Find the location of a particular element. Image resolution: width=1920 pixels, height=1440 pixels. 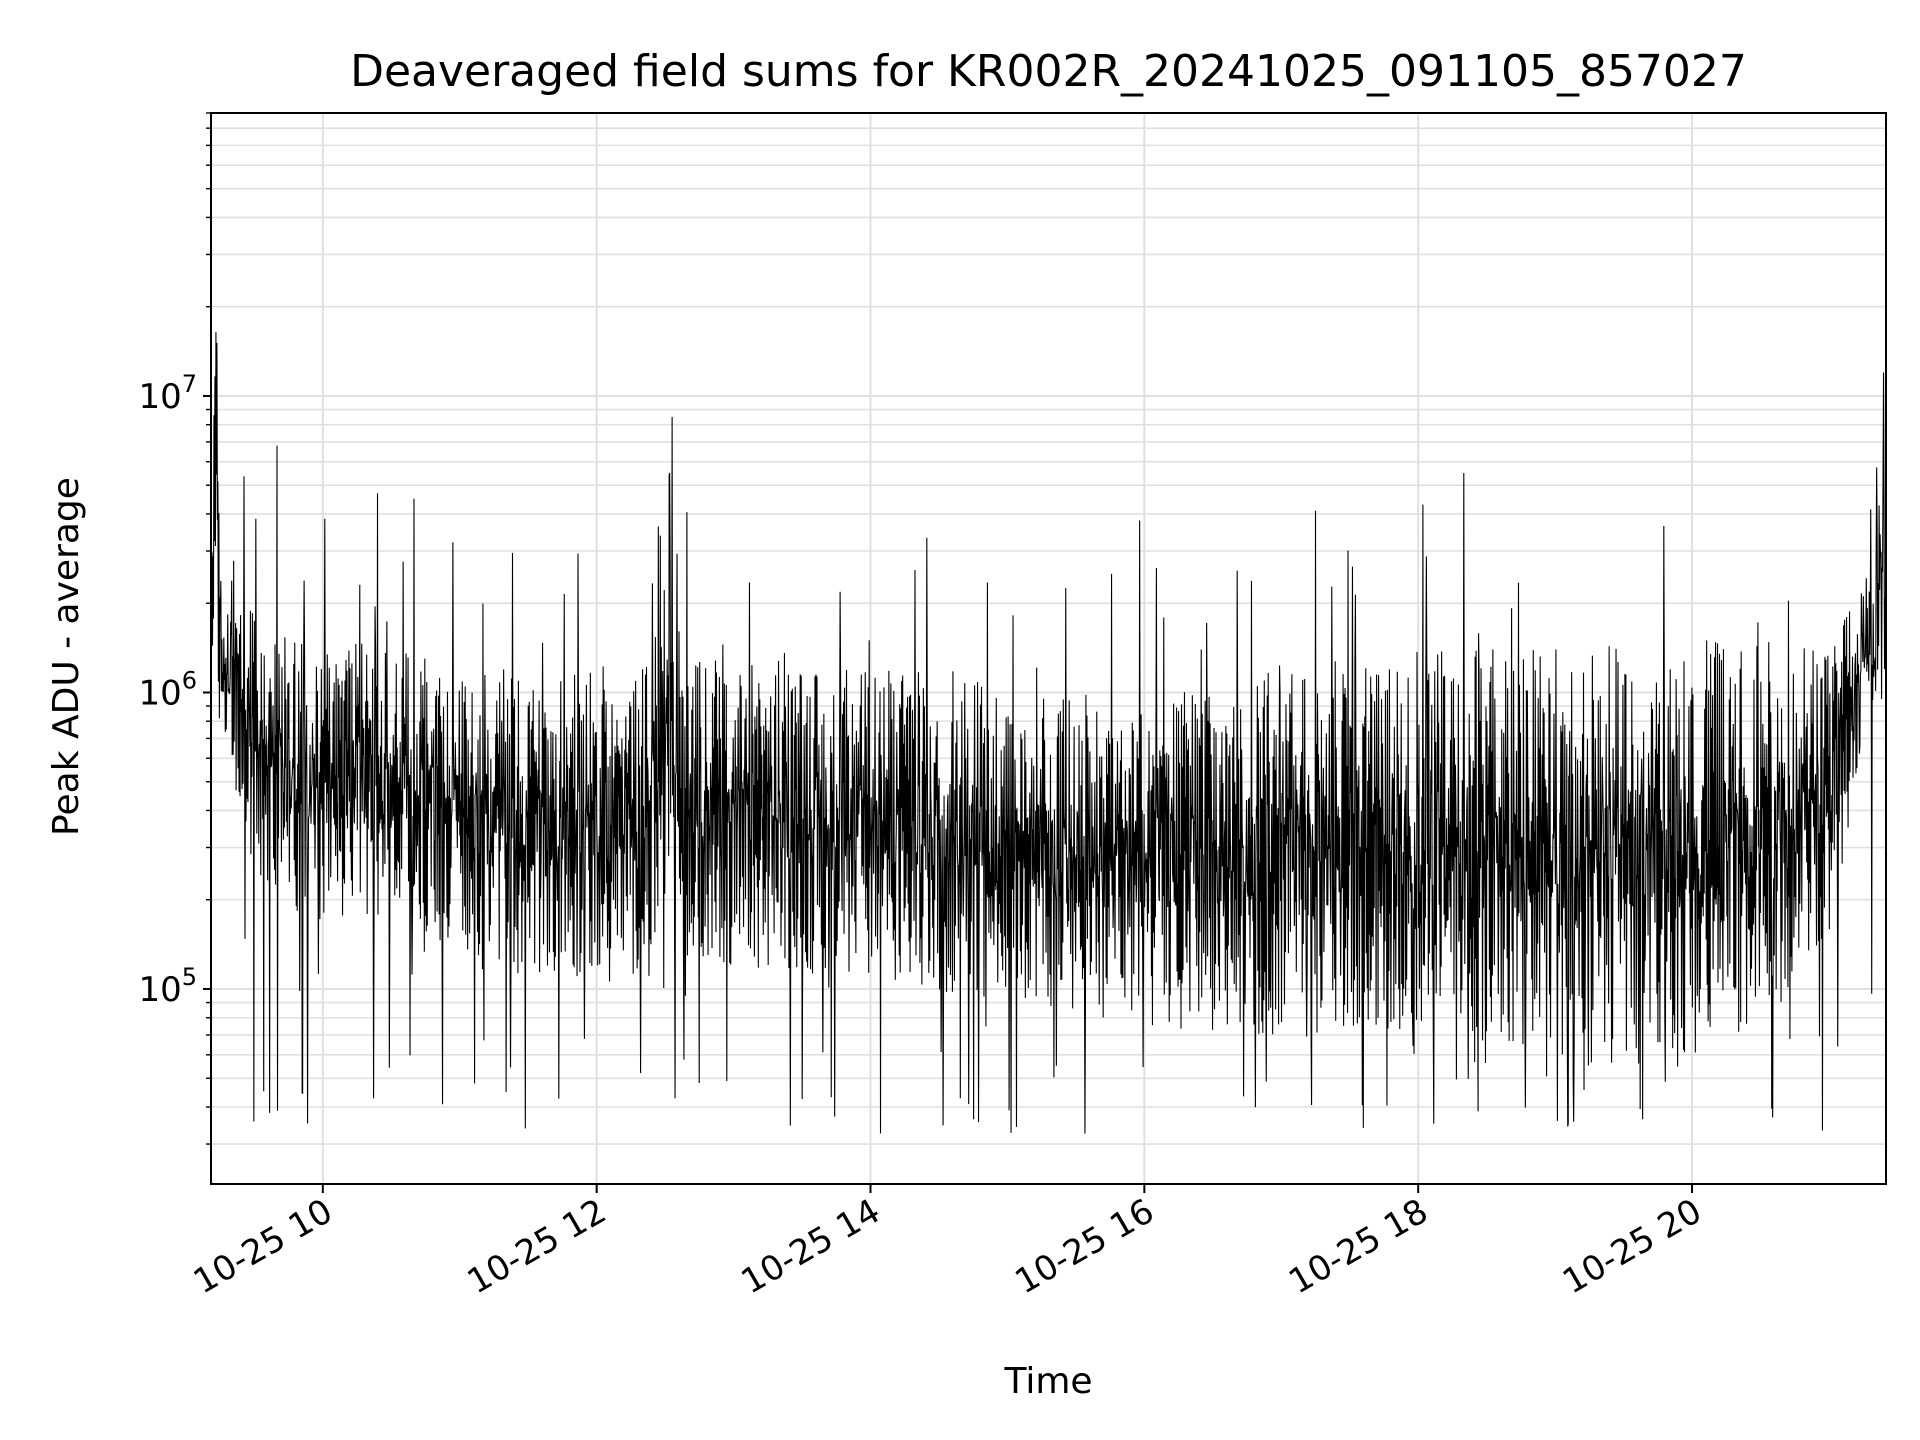

y-axis-label: Peak ADU - average is located at coordinates (66, 656).